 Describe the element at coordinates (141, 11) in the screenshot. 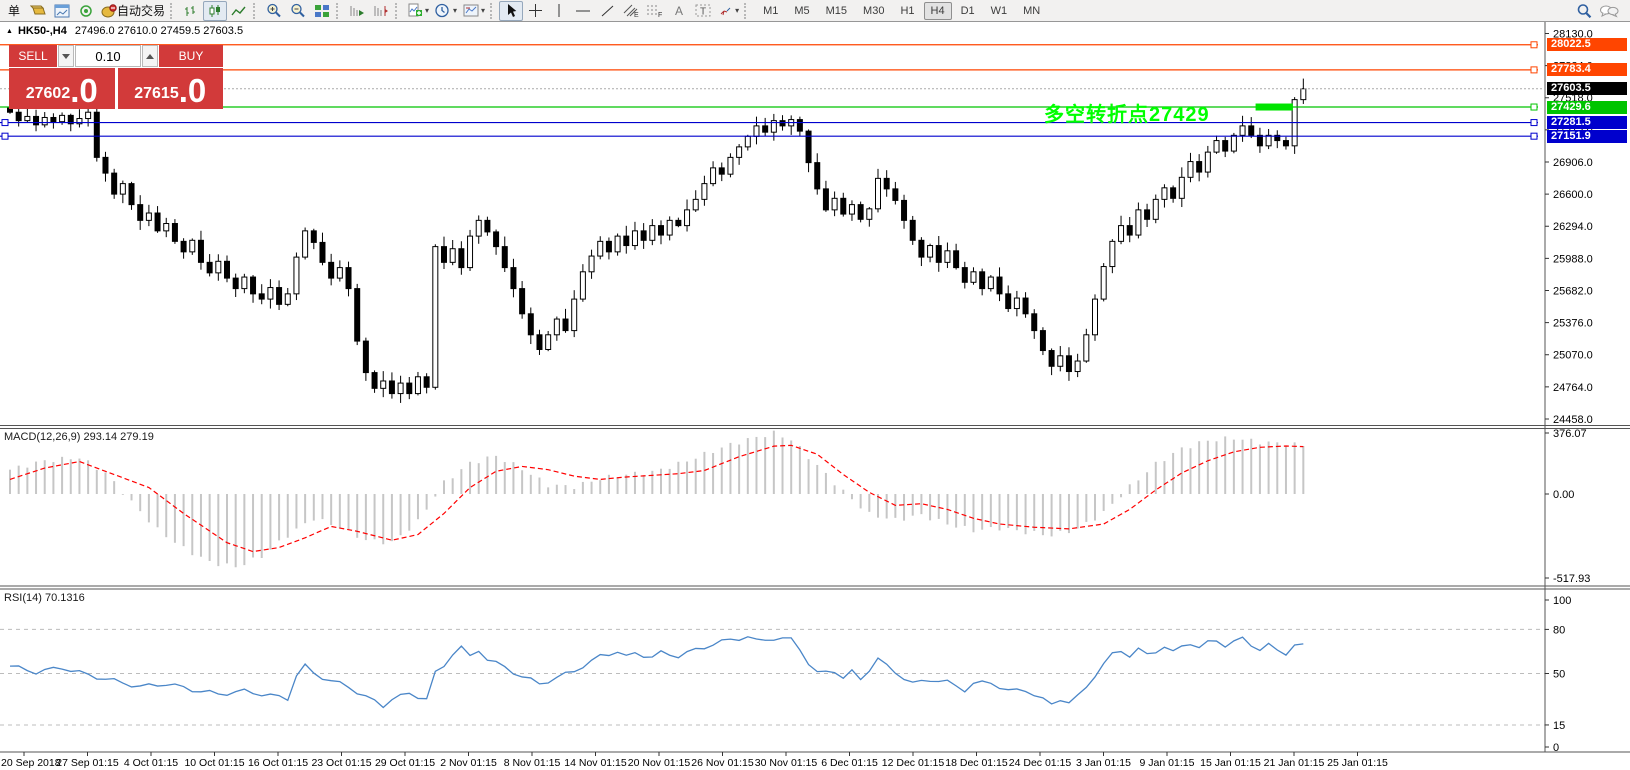

I see `autotrading-label: 自动交易` at that location.